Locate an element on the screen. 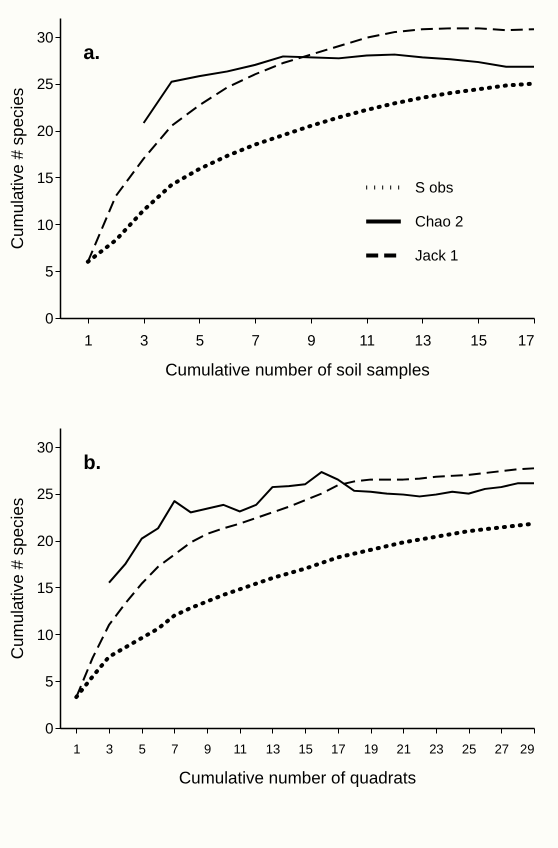 The height and width of the screenshot is (848, 558). x-axis-title: Cumulative number of soil samples is located at coordinates (297, 370).